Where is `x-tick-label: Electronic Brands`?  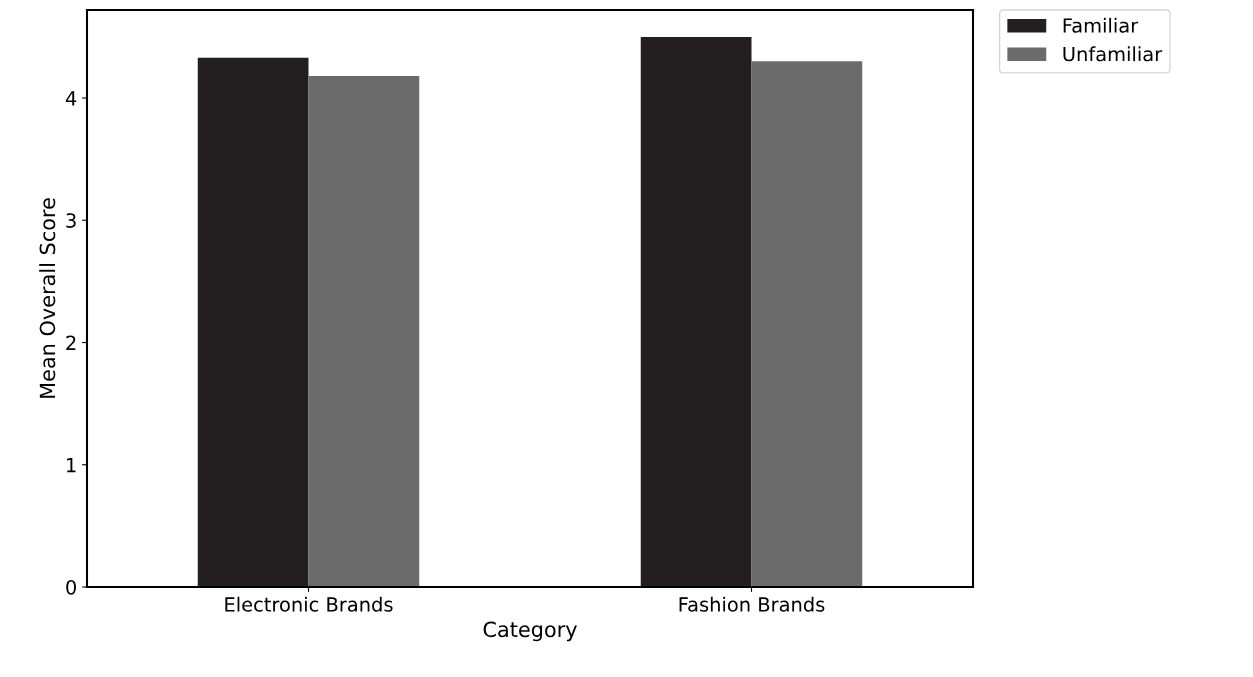
x-tick-label: Electronic Brands is located at coordinates (309, 604).